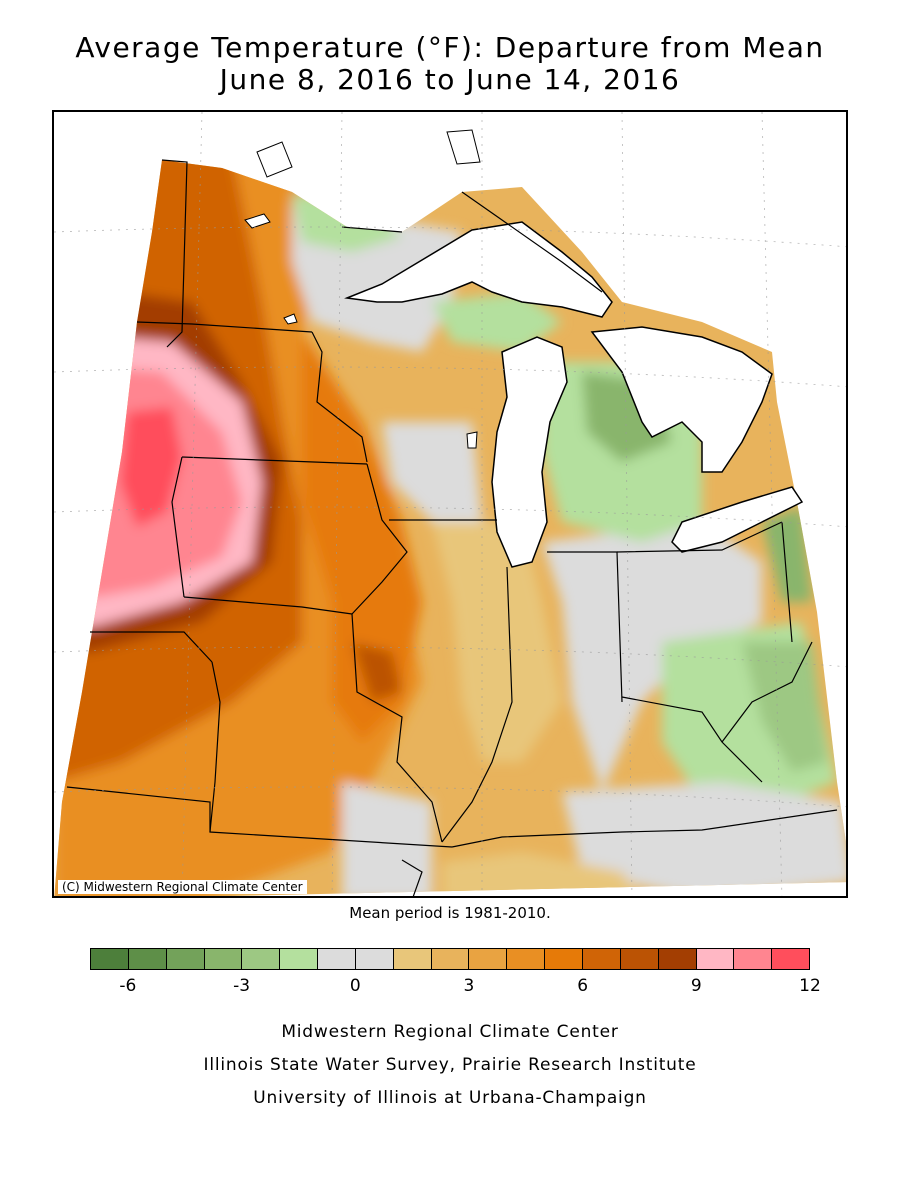 The width and height of the screenshot is (900, 1200). Describe the element at coordinates (128, 986) in the screenshot. I see `legend-tick-label: -6` at that location.